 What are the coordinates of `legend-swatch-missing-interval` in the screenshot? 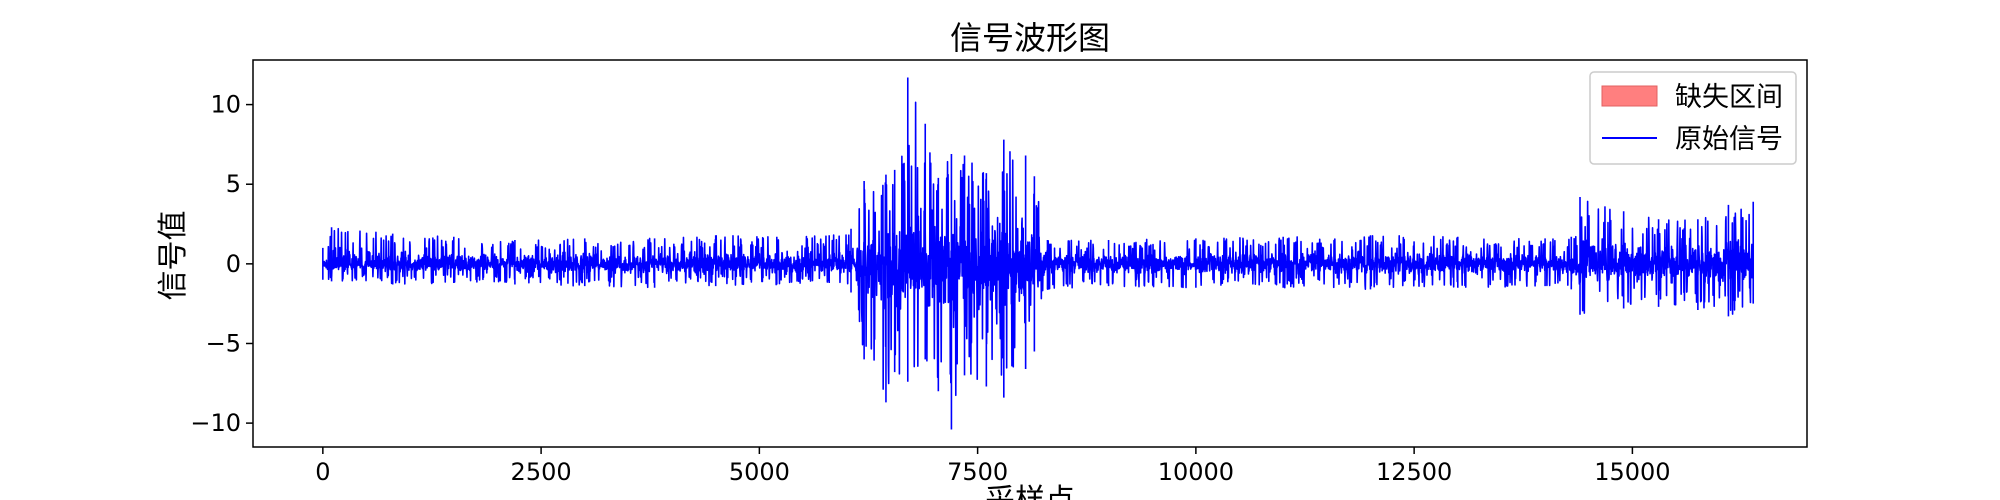 It's located at (1629, 96).